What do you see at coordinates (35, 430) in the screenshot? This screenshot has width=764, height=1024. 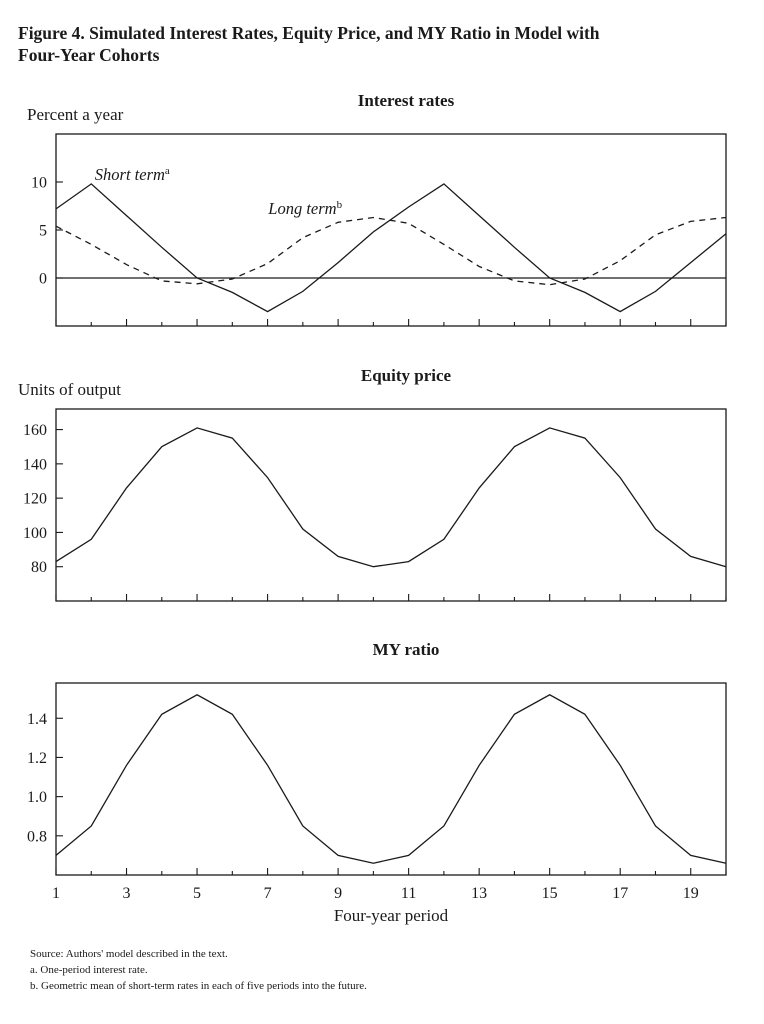 I see `y-tick-label: 160` at bounding box center [35, 430].